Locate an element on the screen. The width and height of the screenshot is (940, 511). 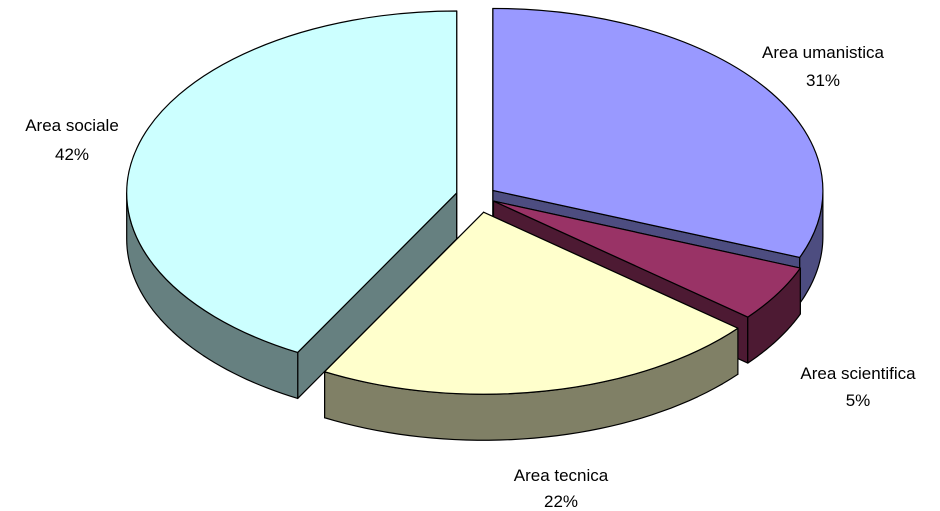
slice-label-name: Area sociale is located at coordinates (72, 125).